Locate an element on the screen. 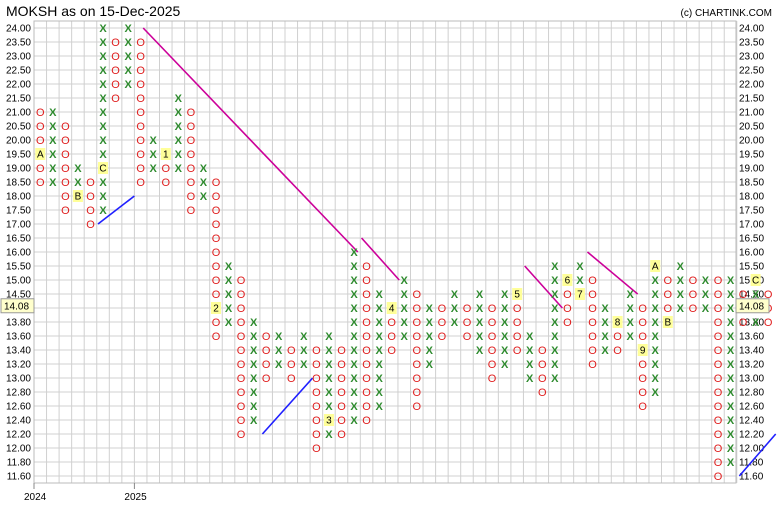 The height and width of the screenshot is (512, 778). y-tick-label-left: 21.50 is located at coordinates (18, 99).